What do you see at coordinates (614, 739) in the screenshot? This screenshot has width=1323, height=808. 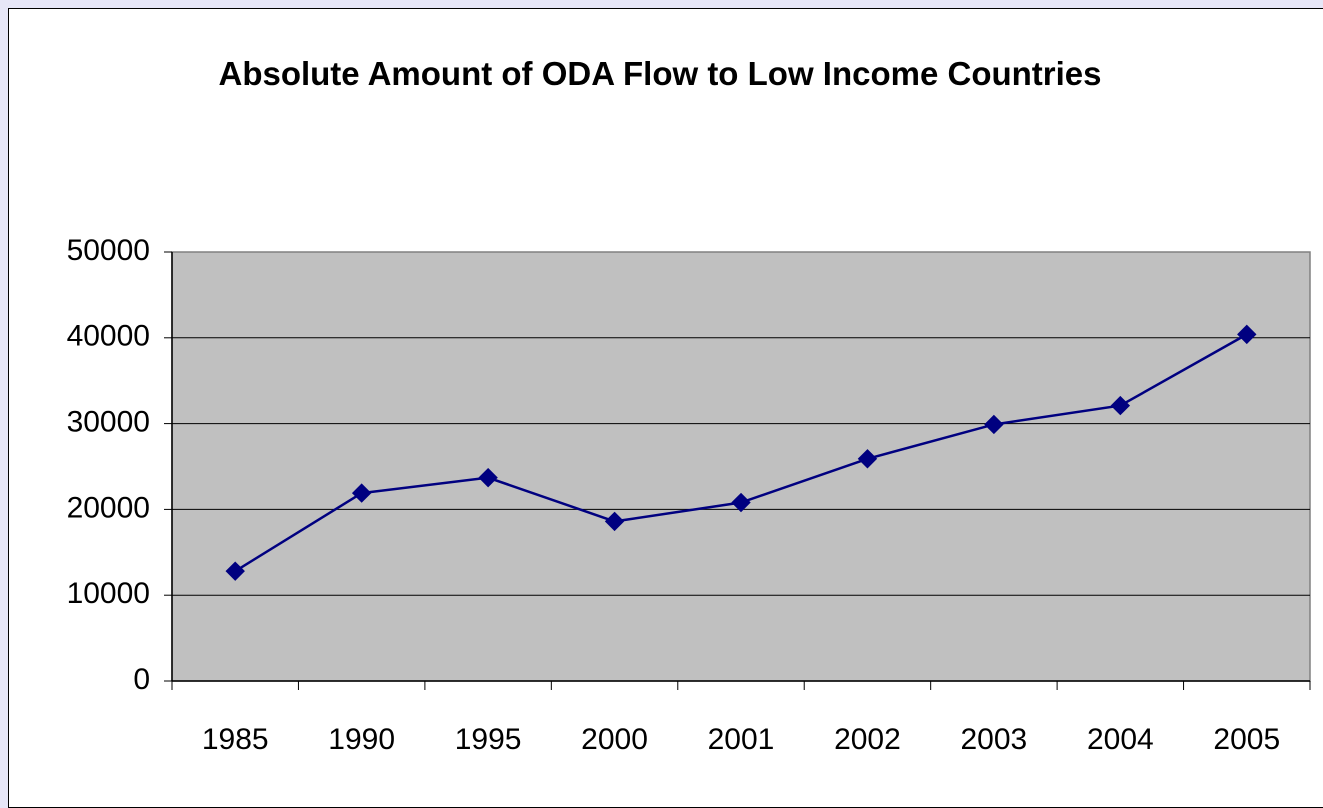 I see `x-tick-label: 2000` at bounding box center [614, 739].